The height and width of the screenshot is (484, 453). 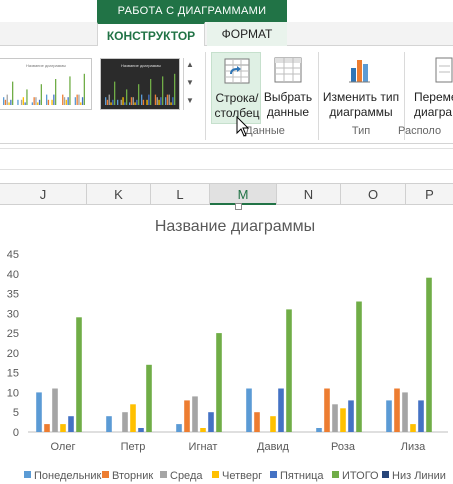 I want to click on tab-design: КОНСТРУКТОР, so click(x=151, y=34).